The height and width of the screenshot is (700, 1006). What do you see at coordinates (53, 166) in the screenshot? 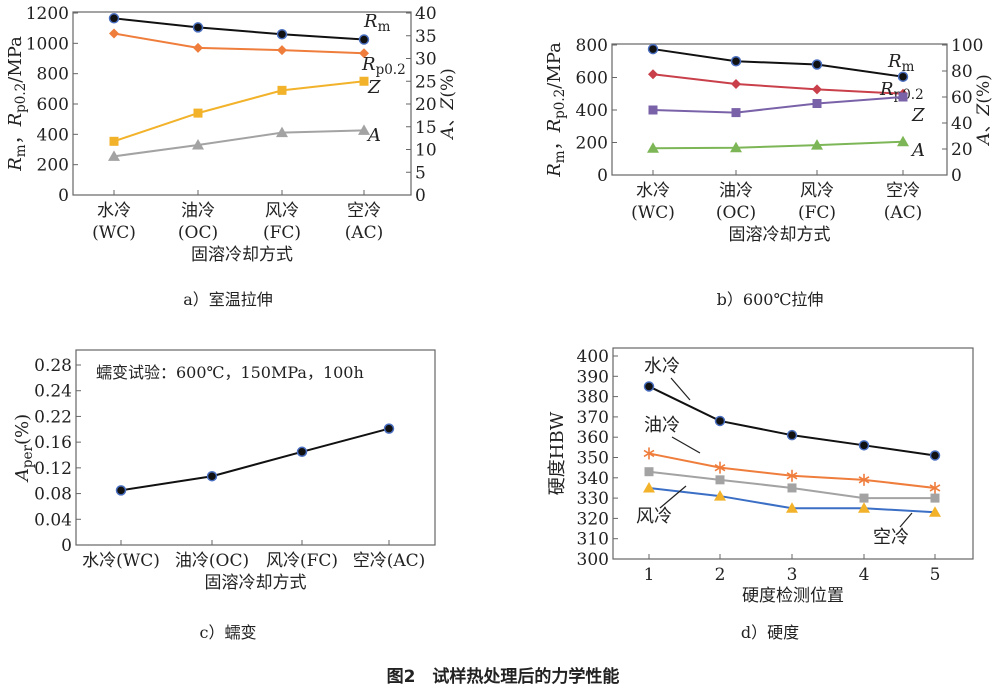
I see `y-tick-label: 200` at bounding box center [53, 166].